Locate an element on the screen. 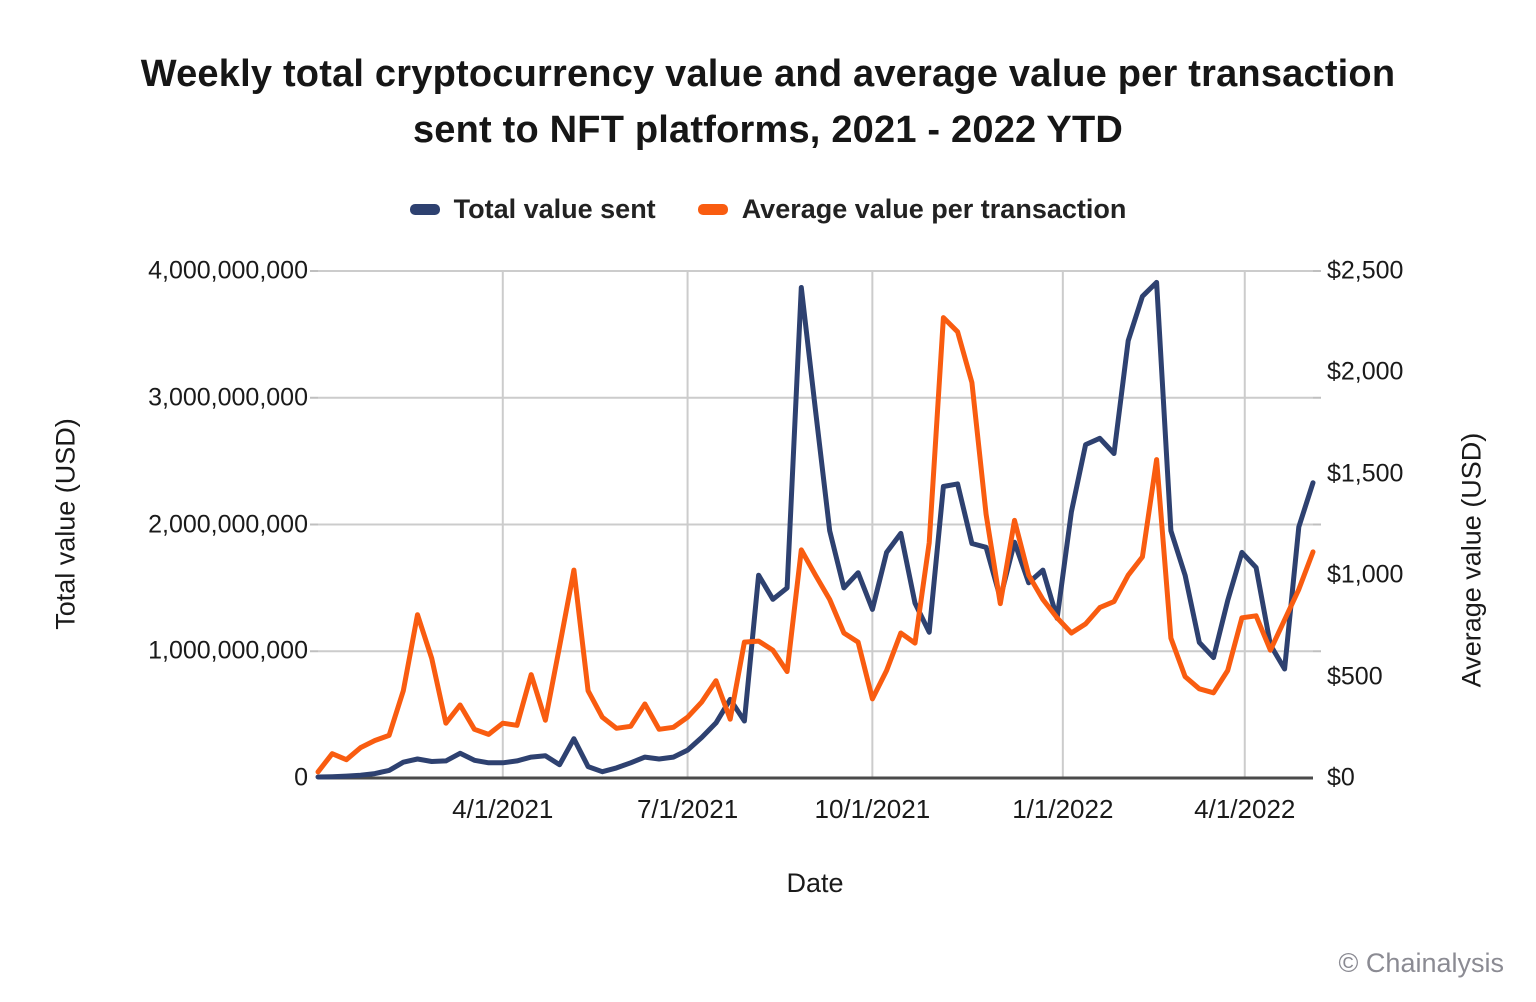 This screenshot has height=1002, width=1536. legend-label-total-value-sent: Total value sent is located at coordinates (554, 209).